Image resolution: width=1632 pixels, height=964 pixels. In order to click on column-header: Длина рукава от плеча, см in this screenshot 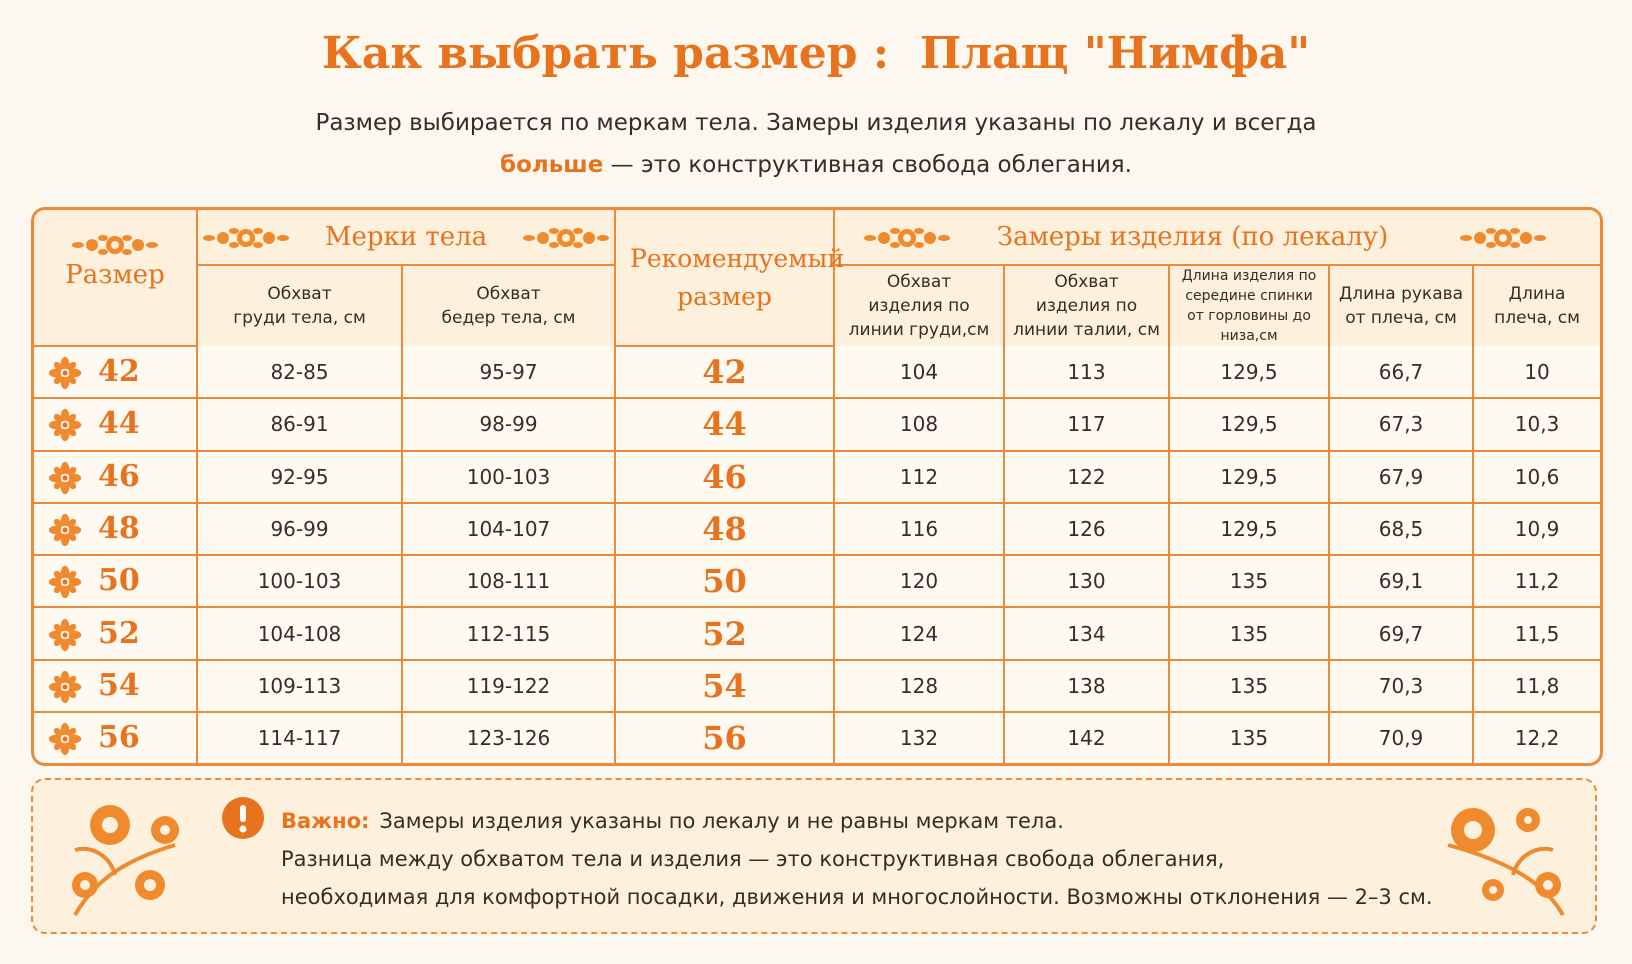, I will do `click(1401, 305)`.